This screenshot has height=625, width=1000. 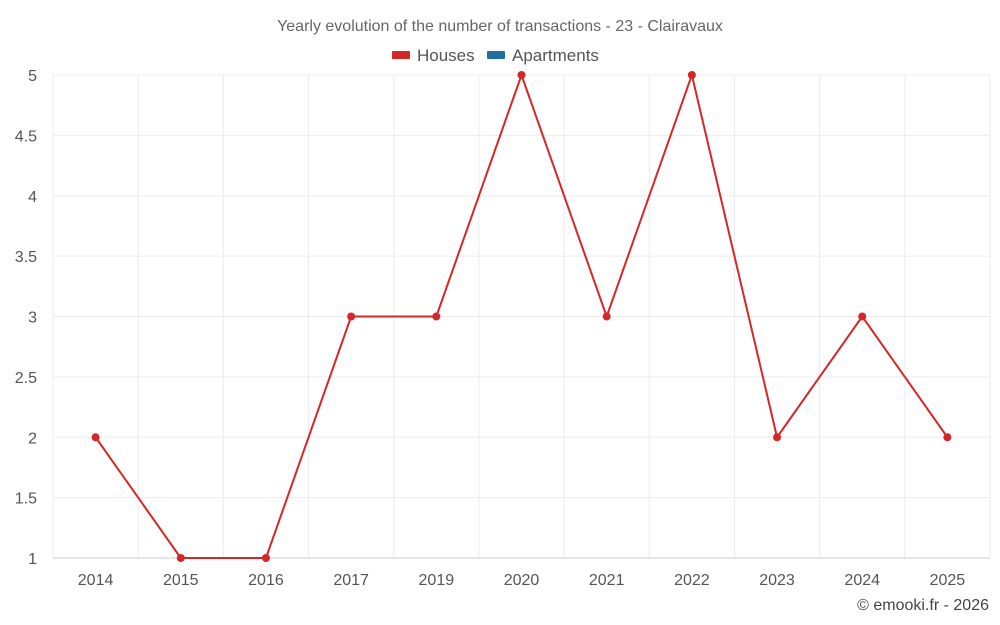 What do you see at coordinates (401, 55) in the screenshot?
I see `legend-swatch-houses` at bounding box center [401, 55].